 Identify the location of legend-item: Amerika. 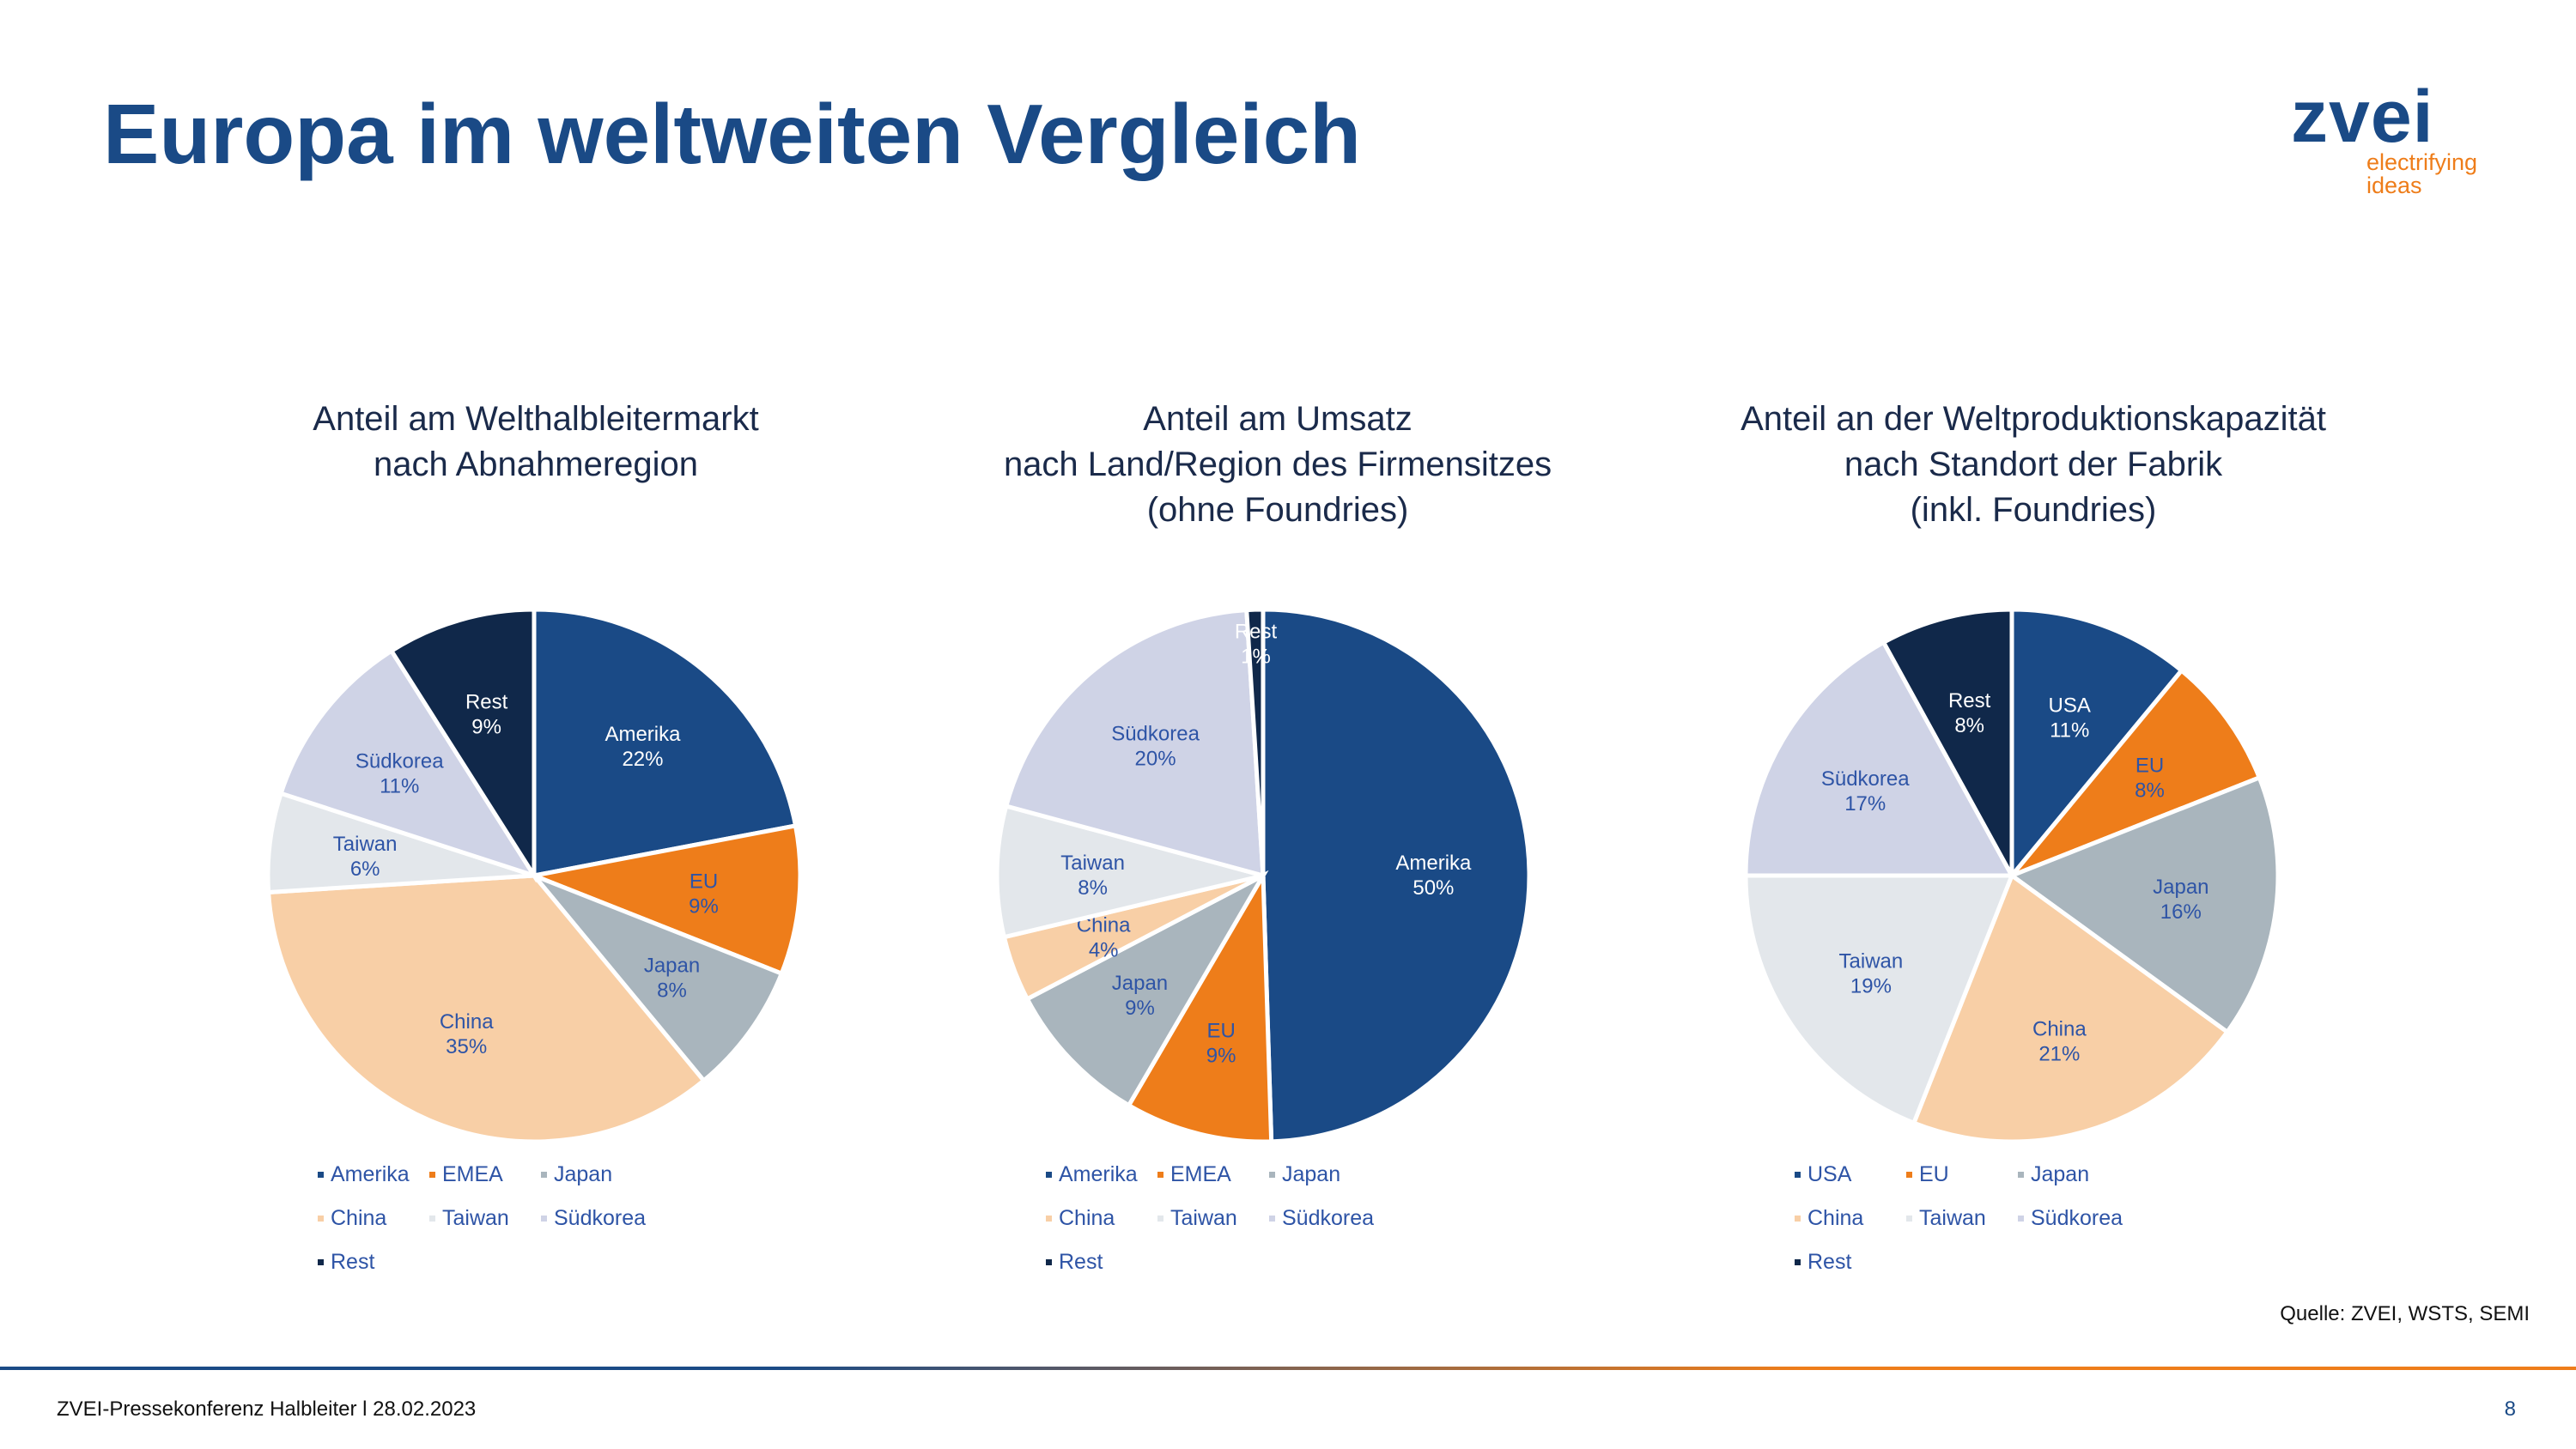
(1101, 1174).